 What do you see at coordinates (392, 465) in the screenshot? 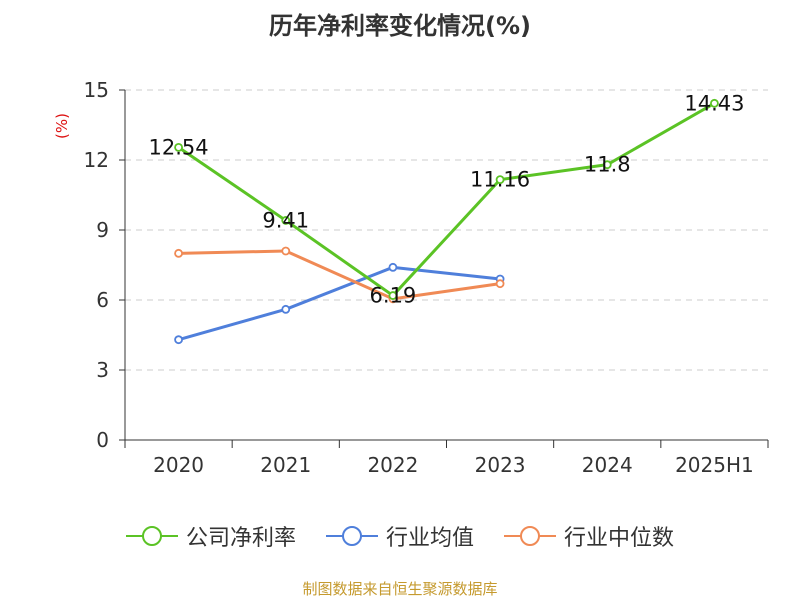
I see `x-tick-label: 2022` at bounding box center [392, 465].